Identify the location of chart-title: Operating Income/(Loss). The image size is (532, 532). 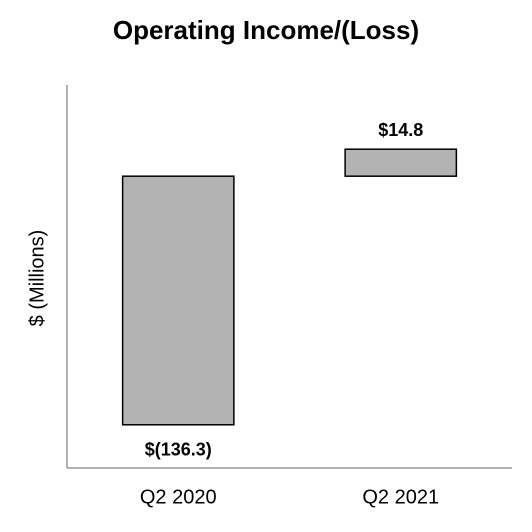
(266, 30).